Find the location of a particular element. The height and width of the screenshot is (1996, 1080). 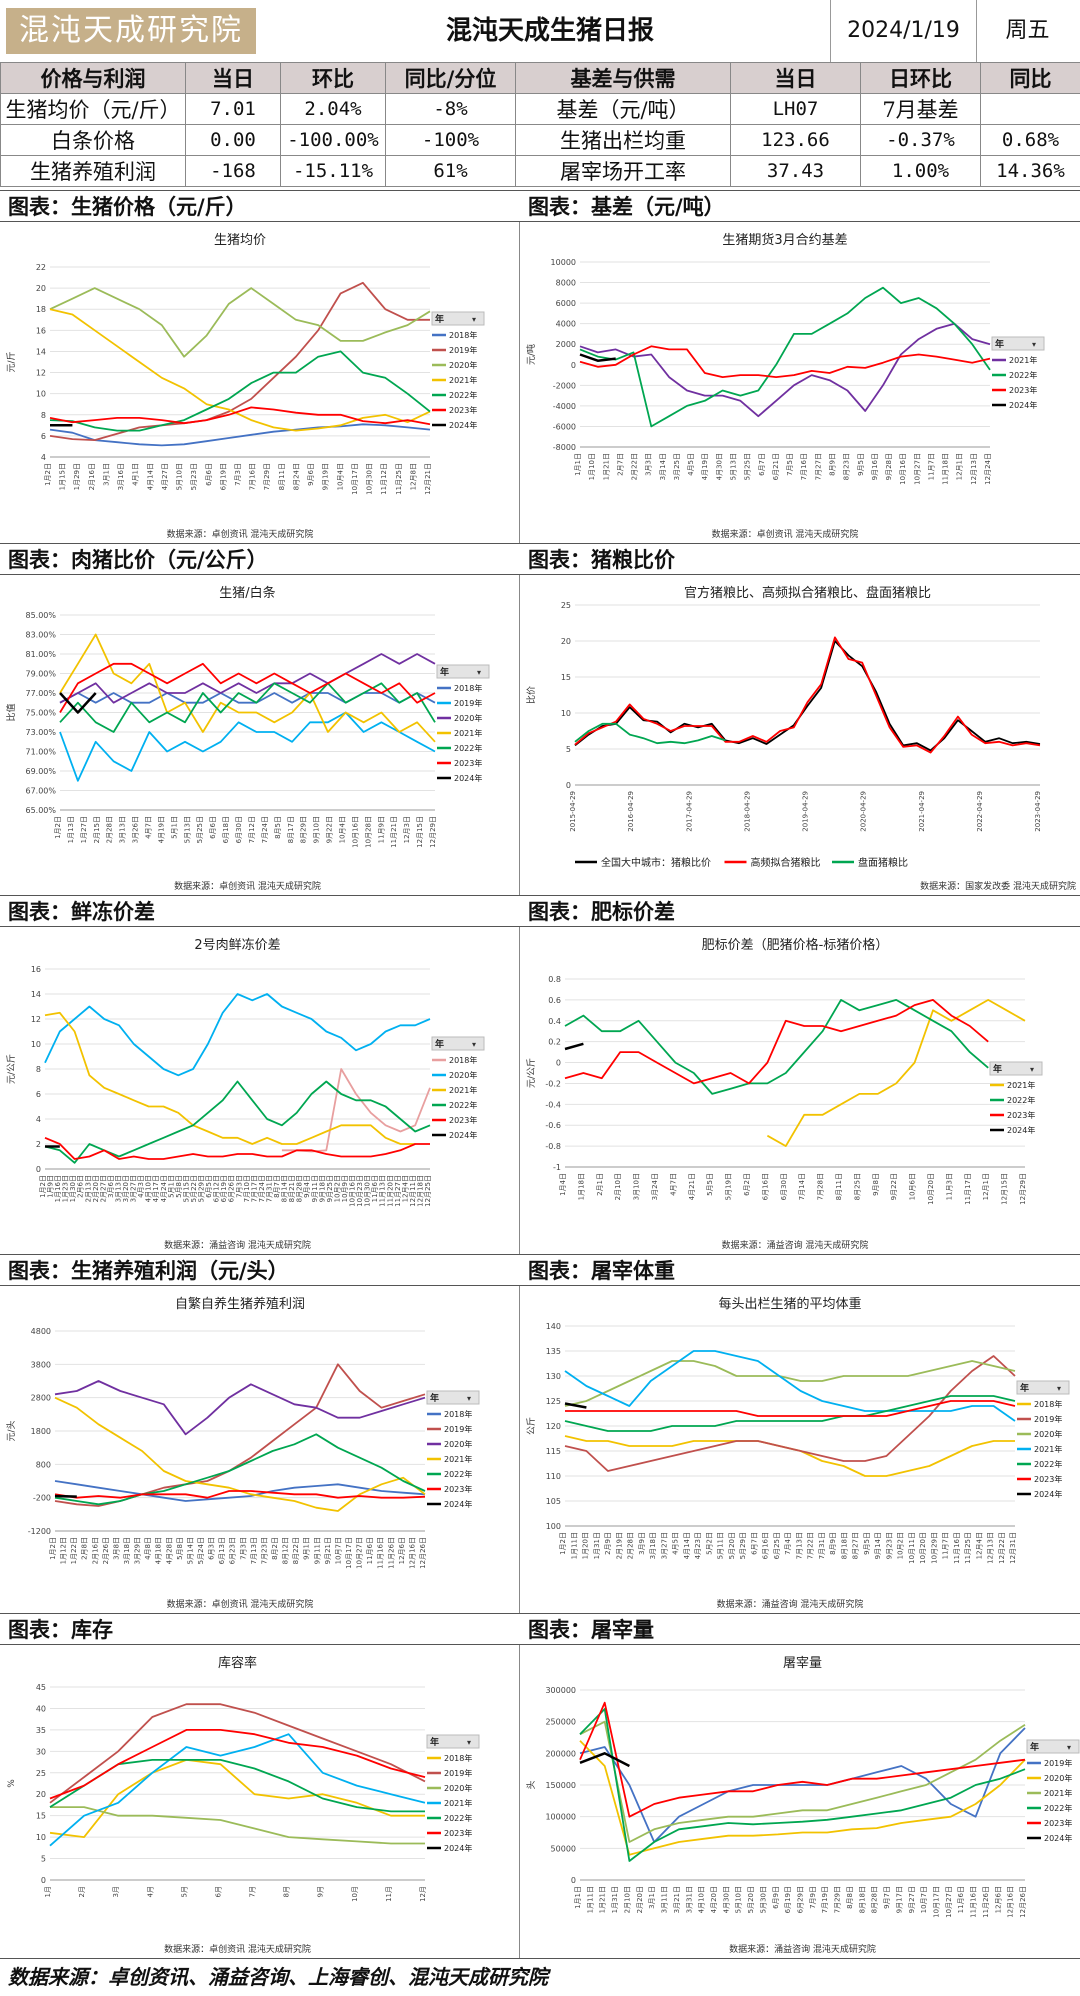

y-tick-label: 6 is located at coordinates (43, 436).